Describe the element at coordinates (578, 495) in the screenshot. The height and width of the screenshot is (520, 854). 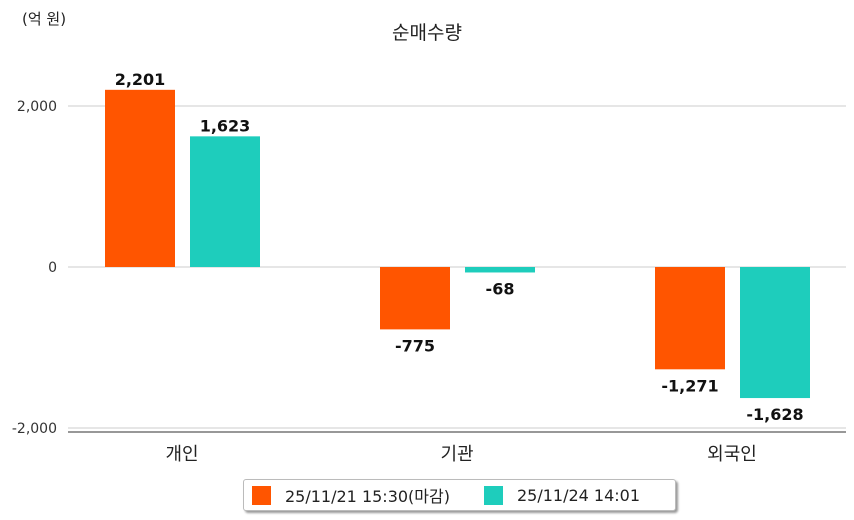
I see `legend-label: 25/11/24 14:01` at that location.